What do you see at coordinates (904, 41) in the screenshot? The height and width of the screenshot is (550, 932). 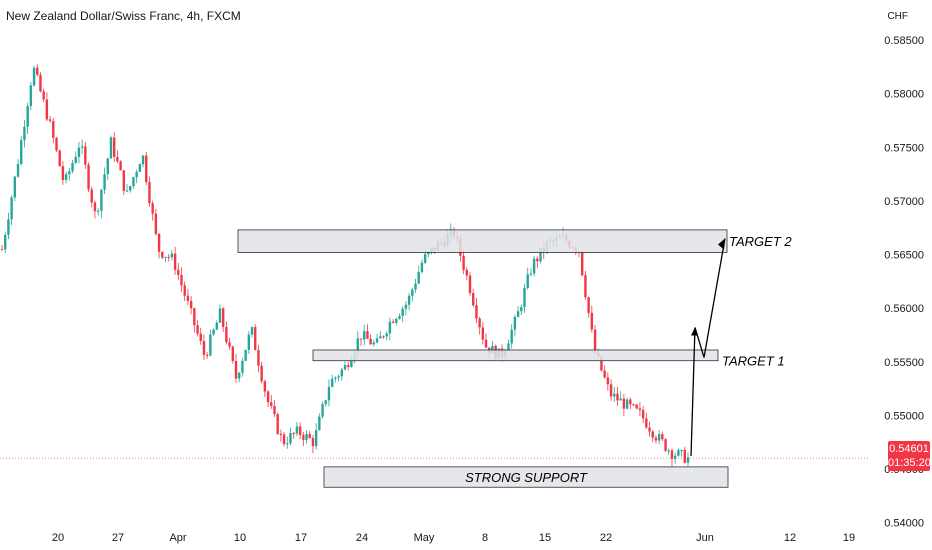 I see `y-tick-label: 0.58500` at bounding box center [904, 41].